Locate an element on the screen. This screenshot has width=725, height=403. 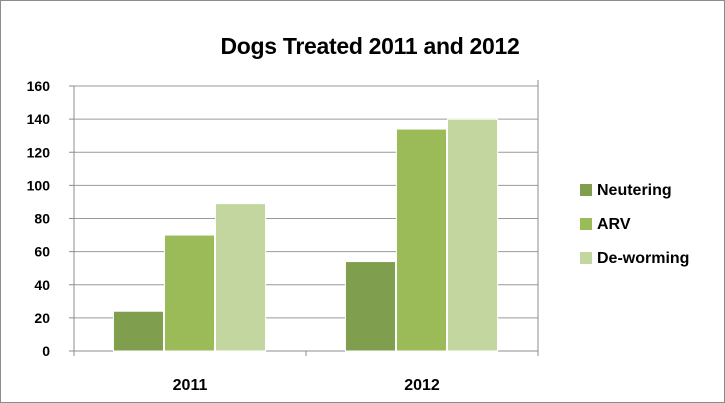
y-tick-label: 100 is located at coordinates (39, 185).